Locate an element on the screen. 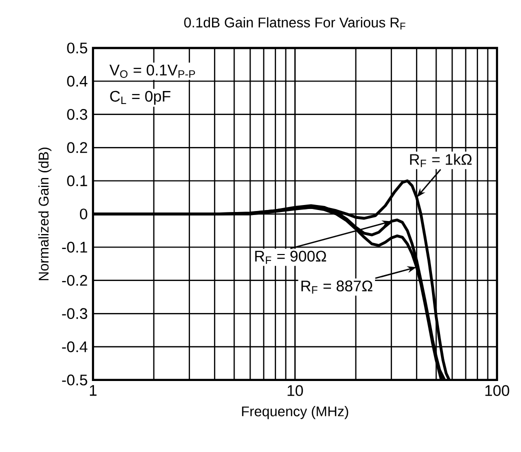 This screenshot has width=521, height=452. chart-title: 0.1dB Gain Flatness For Various R$_{F}$ is located at coordinates (295, 23).